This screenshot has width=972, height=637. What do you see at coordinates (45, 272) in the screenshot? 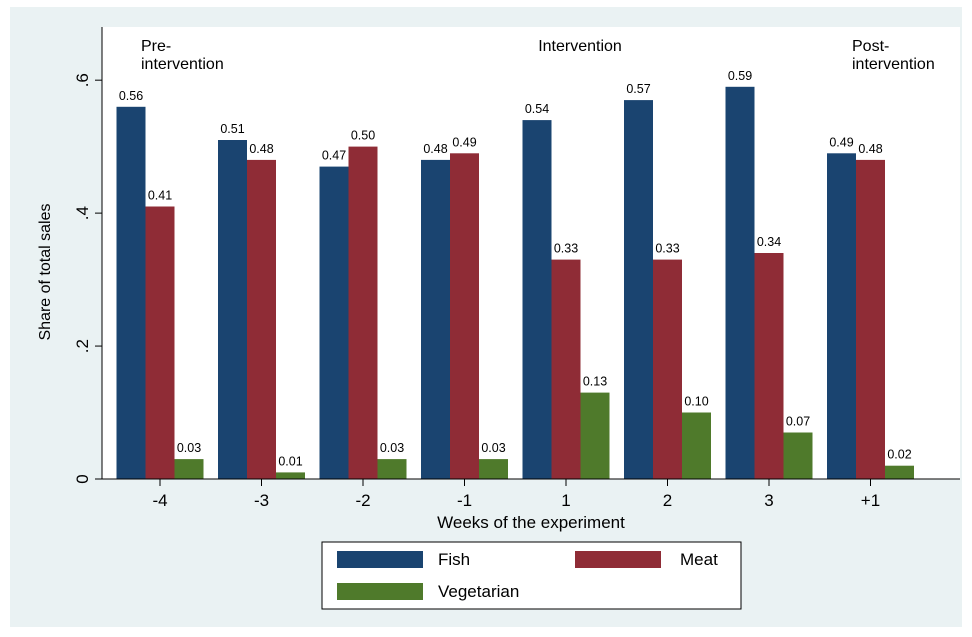
I see `y-axis-title: Share of total sales` at bounding box center [45, 272].